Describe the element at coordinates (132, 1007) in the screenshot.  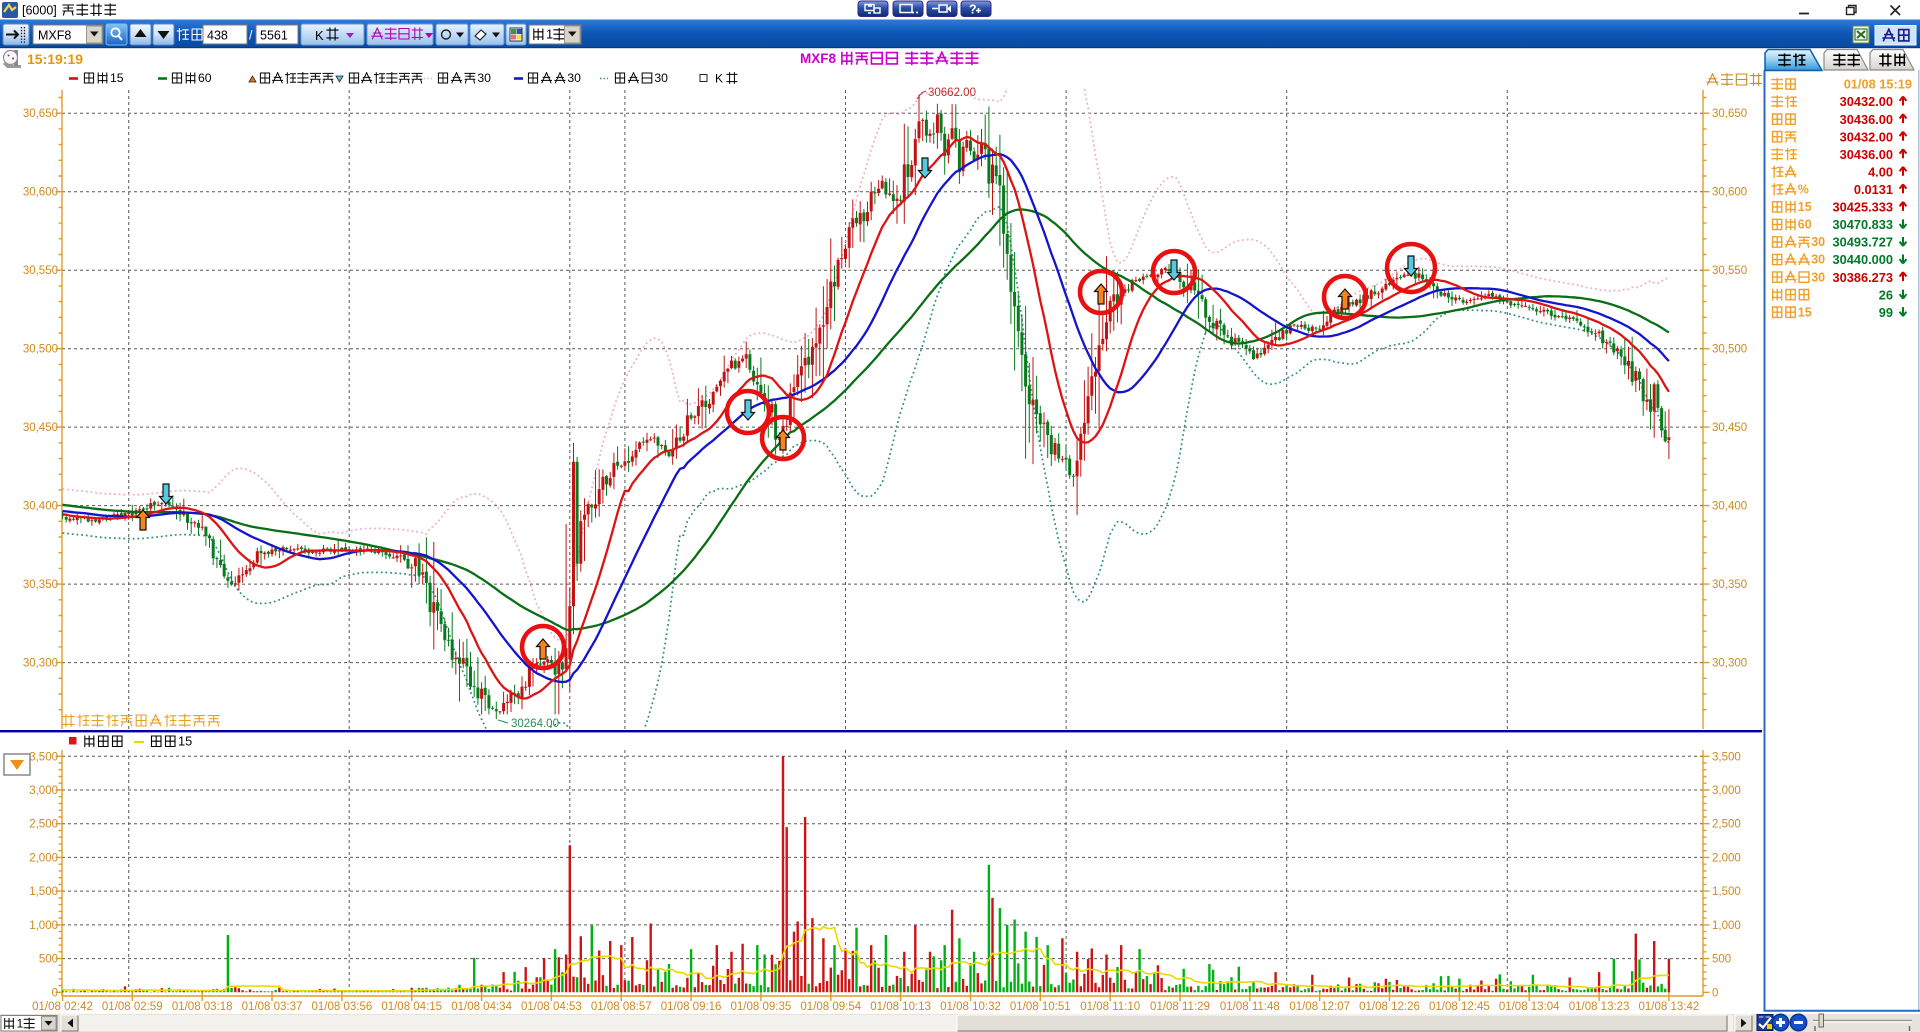
I see `svg-text: 01/08 02:59` at that location.